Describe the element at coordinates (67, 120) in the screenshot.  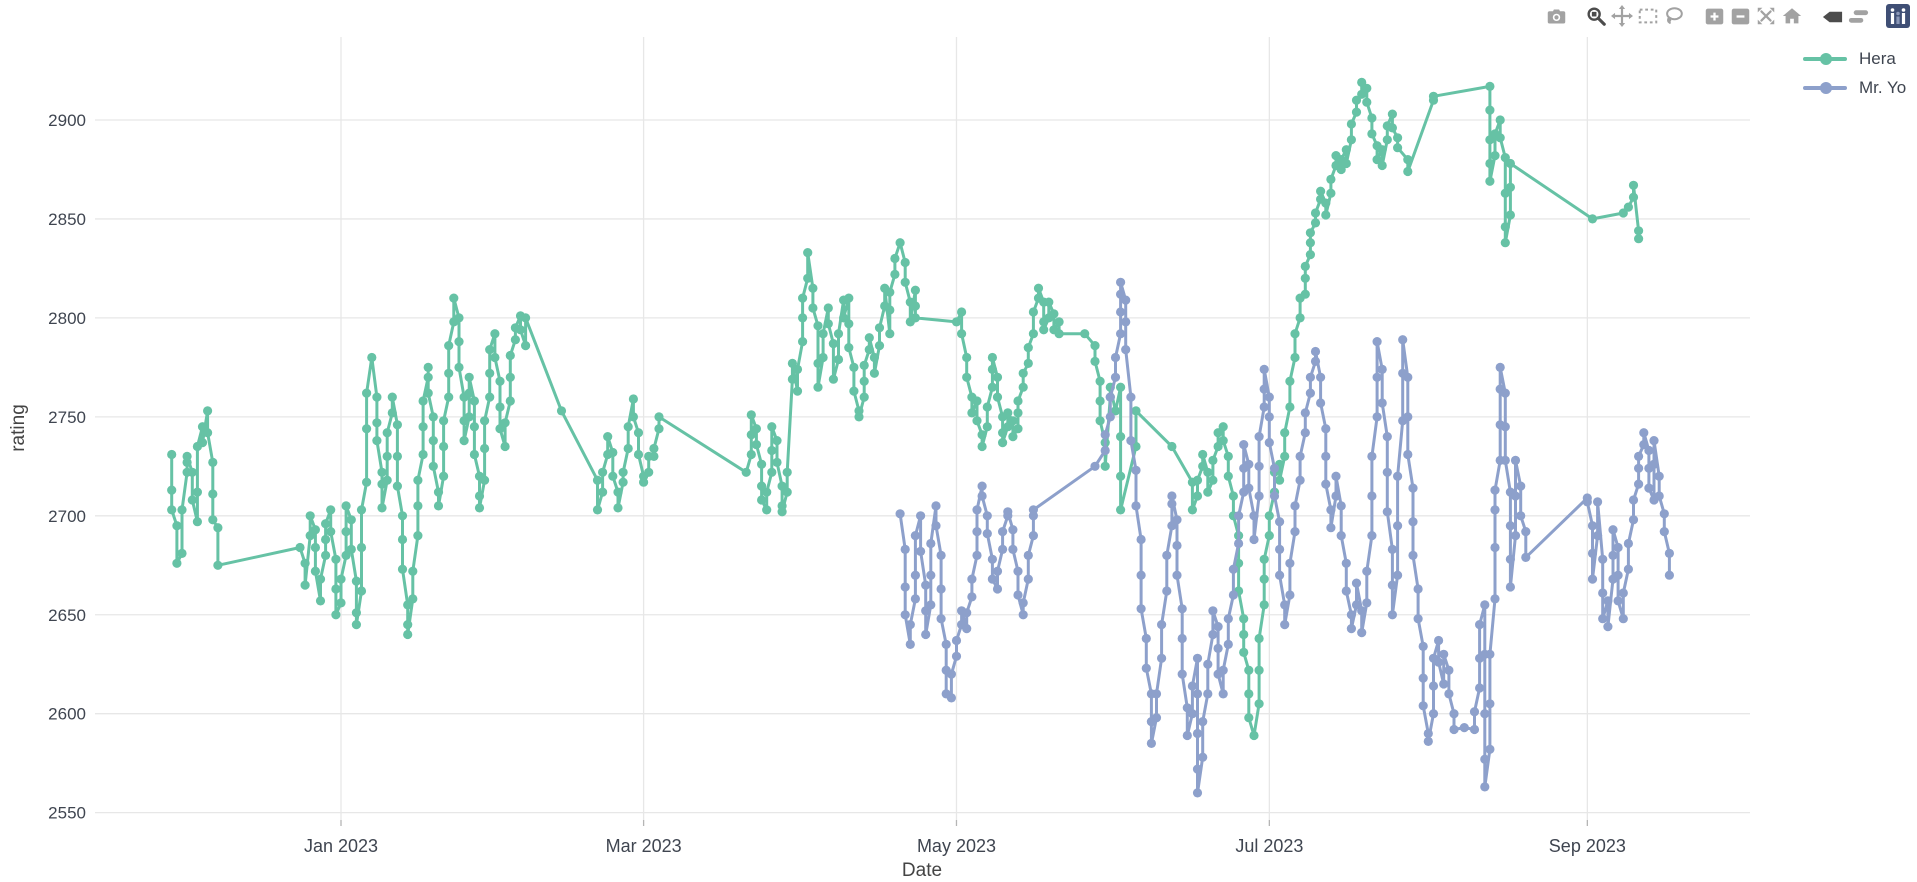
I see `y-tick-label: 2900` at that location.